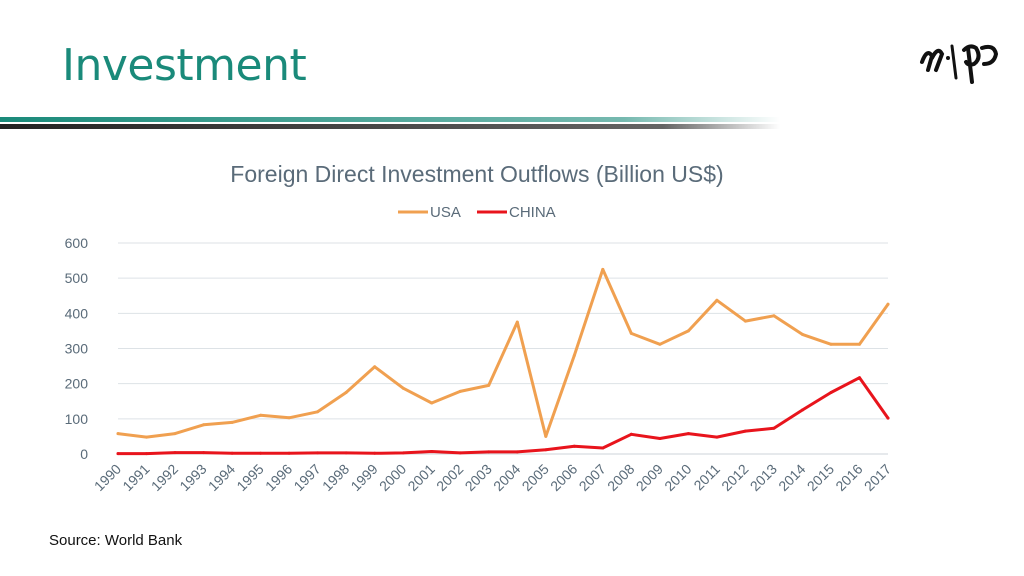 The width and height of the screenshot is (1024, 576). What do you see at coordinates (506, 477) in the screenshot?
I see `x-tick-label: 2004` at bounding box center [506, 477].